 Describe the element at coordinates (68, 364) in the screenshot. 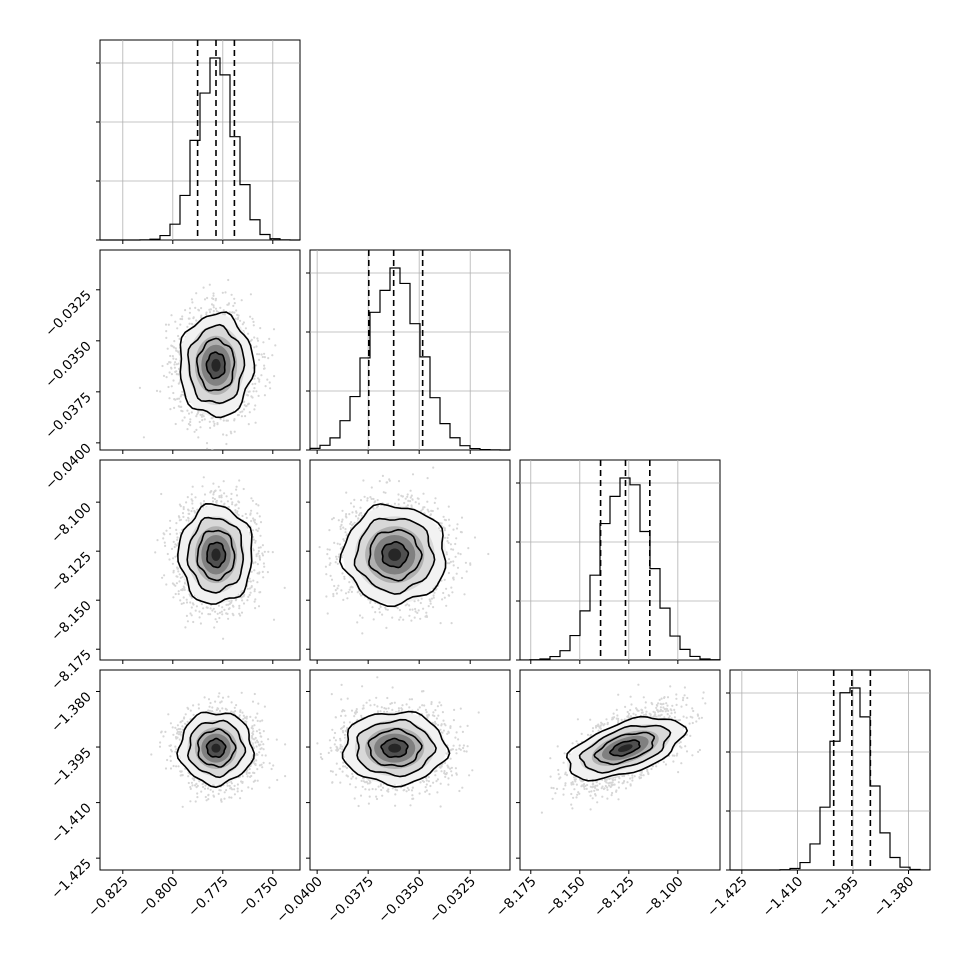

I see `y-tick-label: −0.0350` at that location.